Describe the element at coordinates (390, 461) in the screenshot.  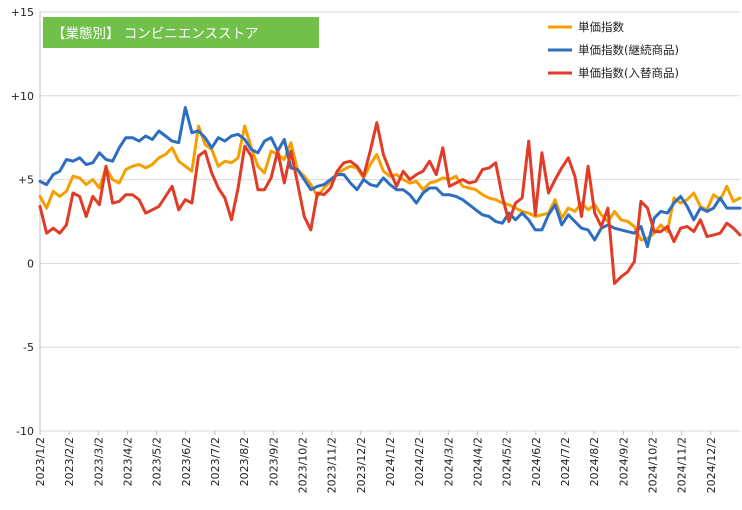
I see `x-tick-label: 2024/1/2` at that location.